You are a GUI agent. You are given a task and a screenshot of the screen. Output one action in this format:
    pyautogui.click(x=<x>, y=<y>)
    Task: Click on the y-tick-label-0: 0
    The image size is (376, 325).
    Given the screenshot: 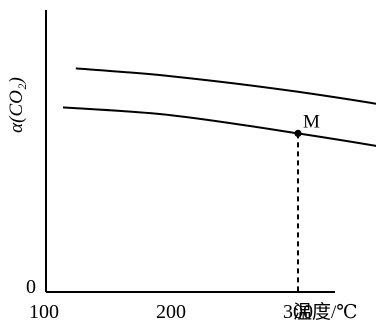 What is the action you would take?
    pyautogui.click(x=31, y=287)
    